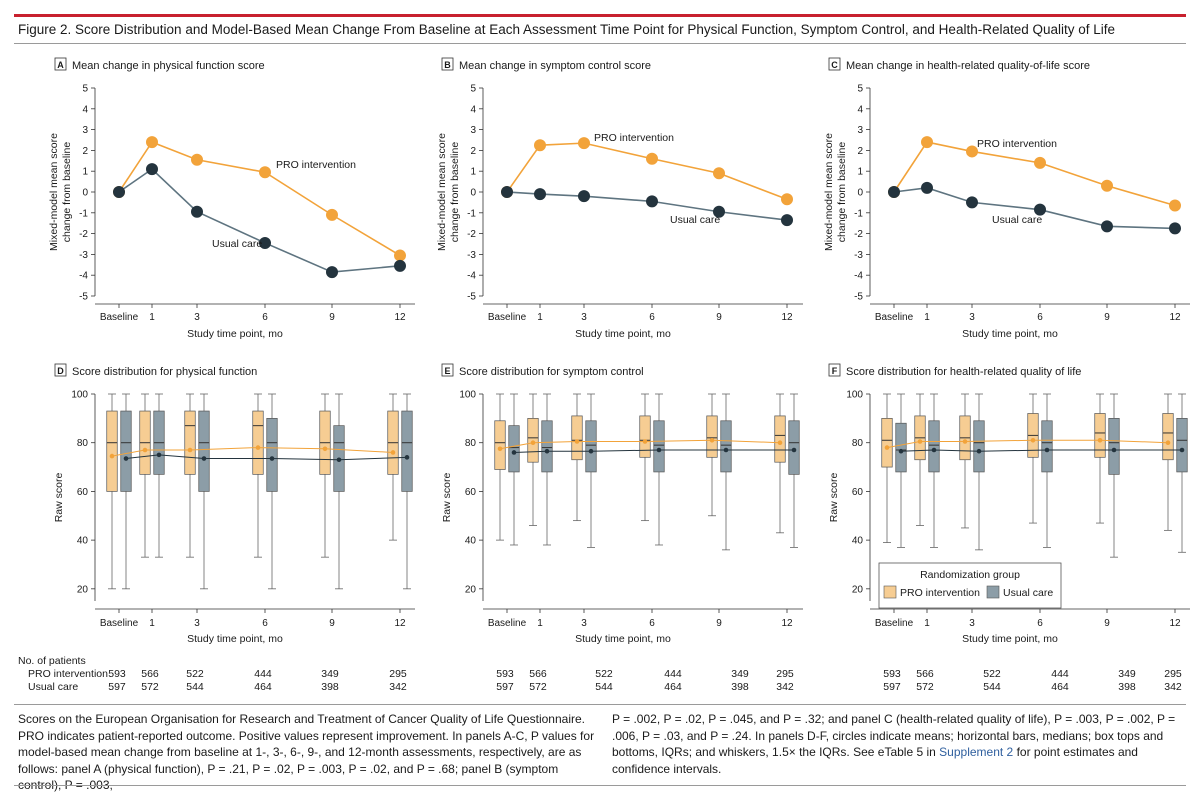 The width and height of the screenshot is (1200, 803). Describe the element at coordinates (316, 165) in the screenshot. I see `series-label-pro: PRO intervention` at that location.